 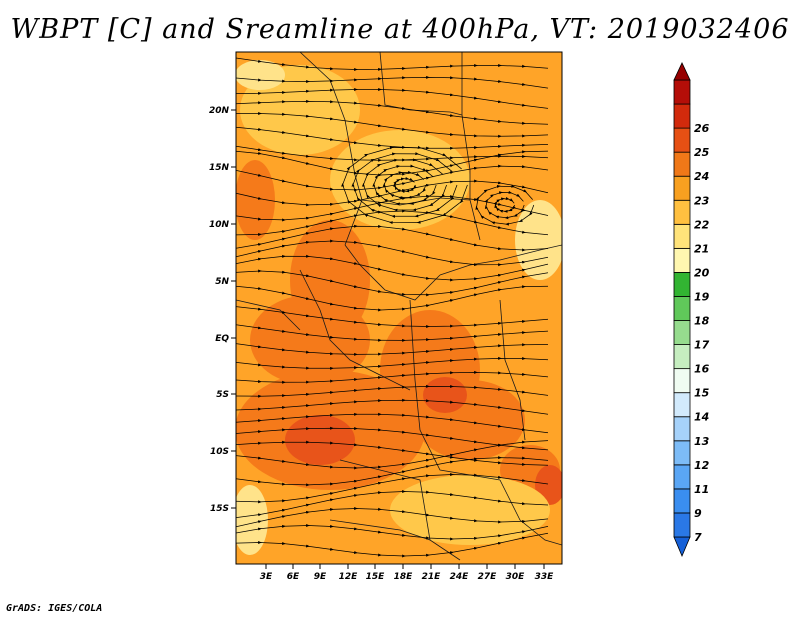 What do you see at coordinates (349, 577) in the screenshot?
I see `lon-tick-label: 12E` at bounding box center [349, 577].